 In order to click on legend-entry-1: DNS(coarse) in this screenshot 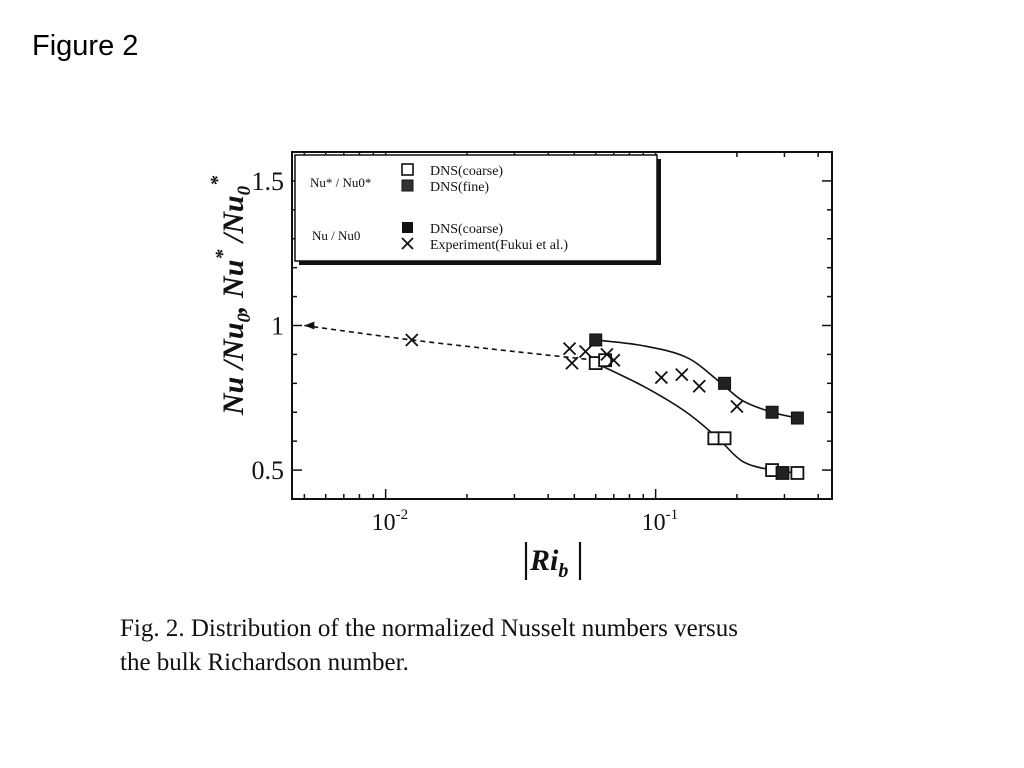, I will do `click(466, 171)`.